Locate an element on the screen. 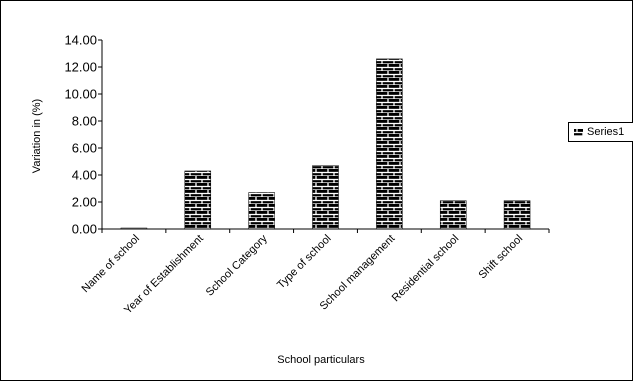  y-tick-label: 14.00 is located at coordinates (80, 40).